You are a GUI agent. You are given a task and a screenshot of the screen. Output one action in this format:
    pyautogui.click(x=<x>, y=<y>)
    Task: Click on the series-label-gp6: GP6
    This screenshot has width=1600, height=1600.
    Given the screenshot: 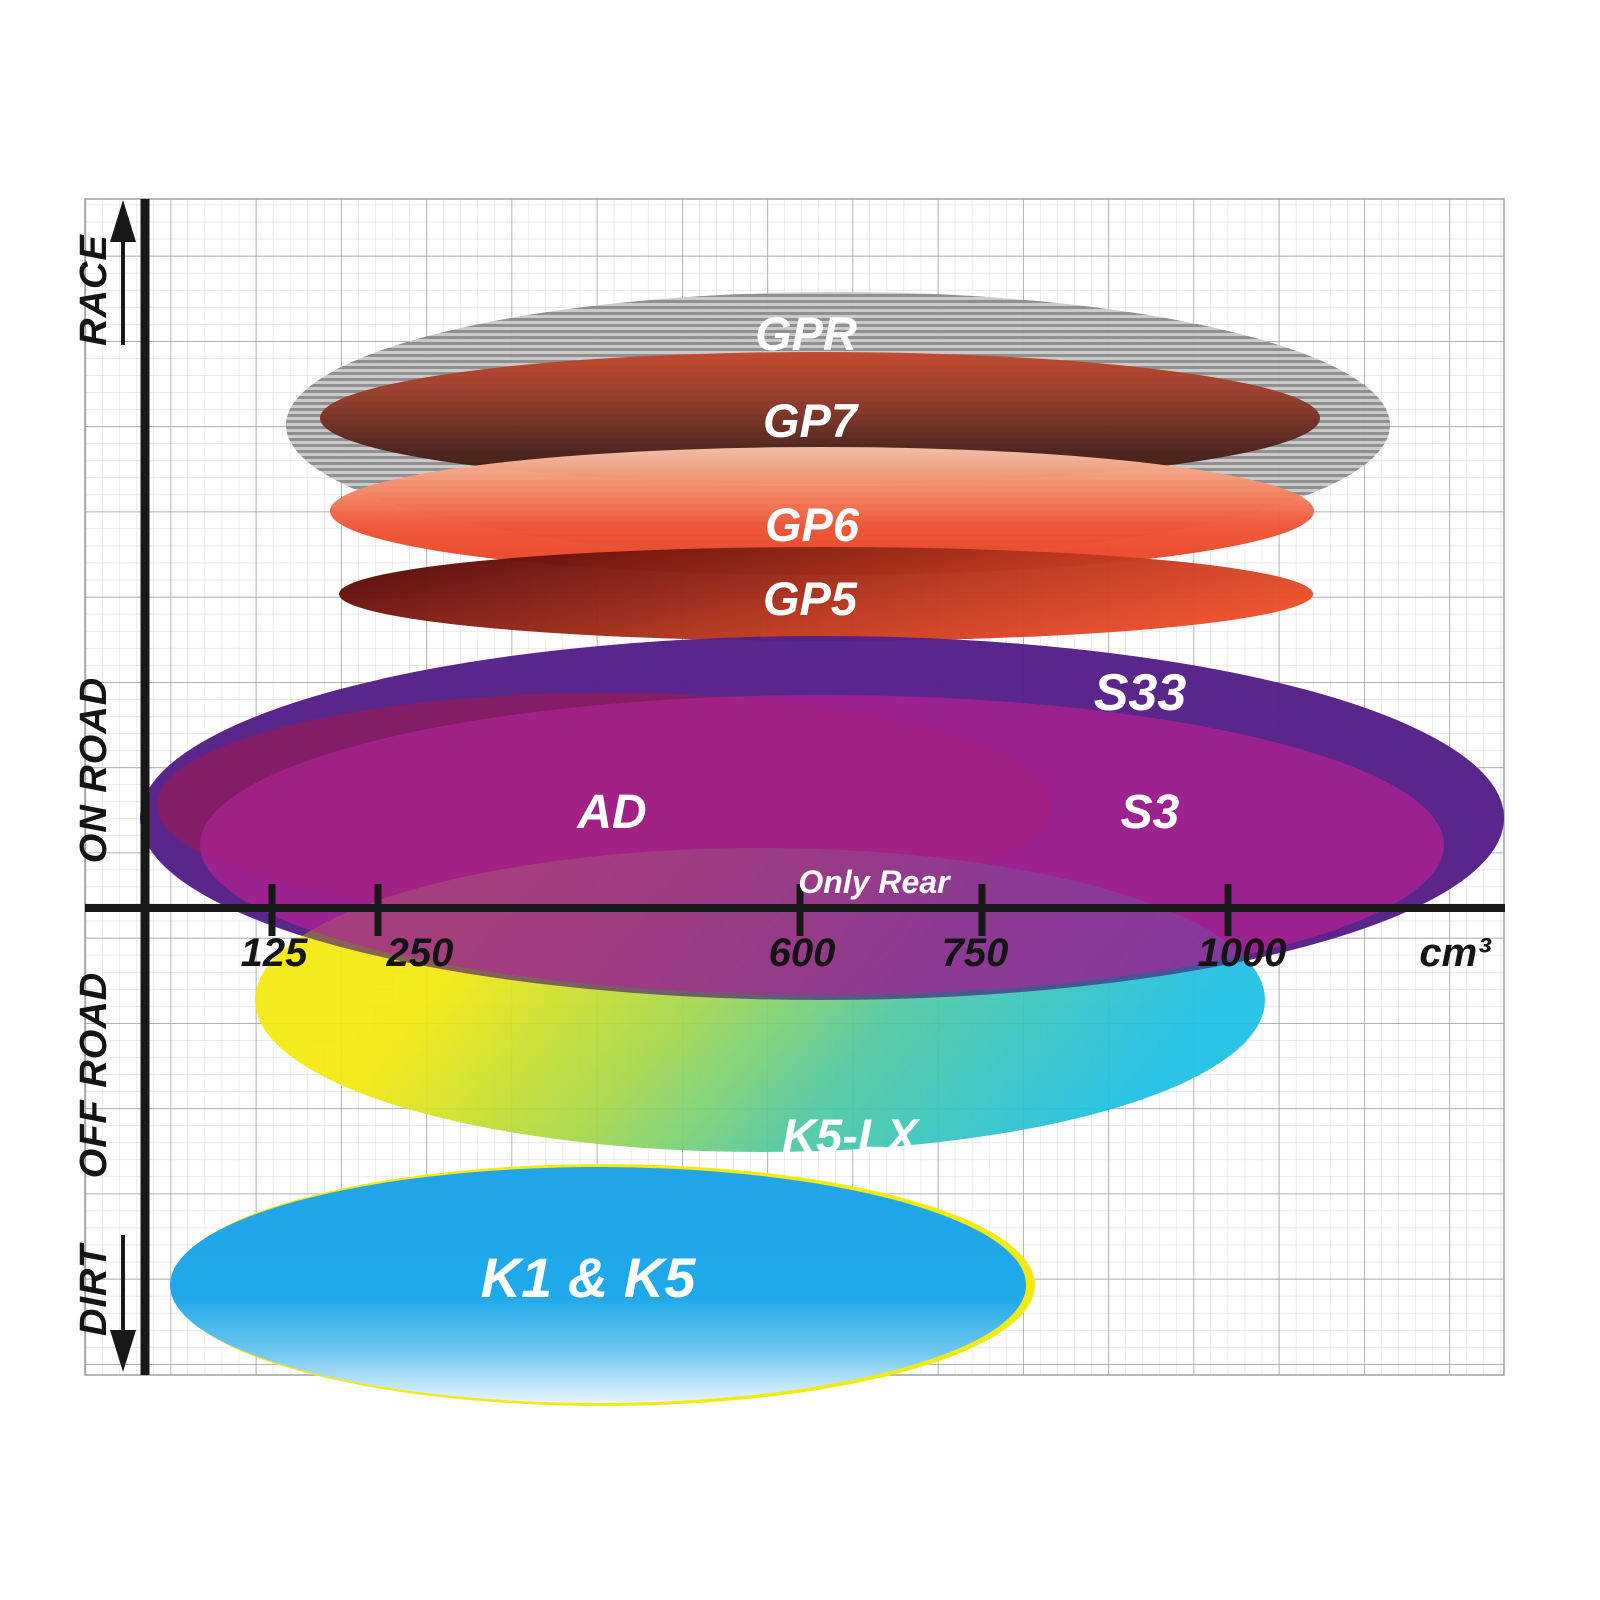 What is the action you would take?
    pyautogui.click(x=812, y=524)
    